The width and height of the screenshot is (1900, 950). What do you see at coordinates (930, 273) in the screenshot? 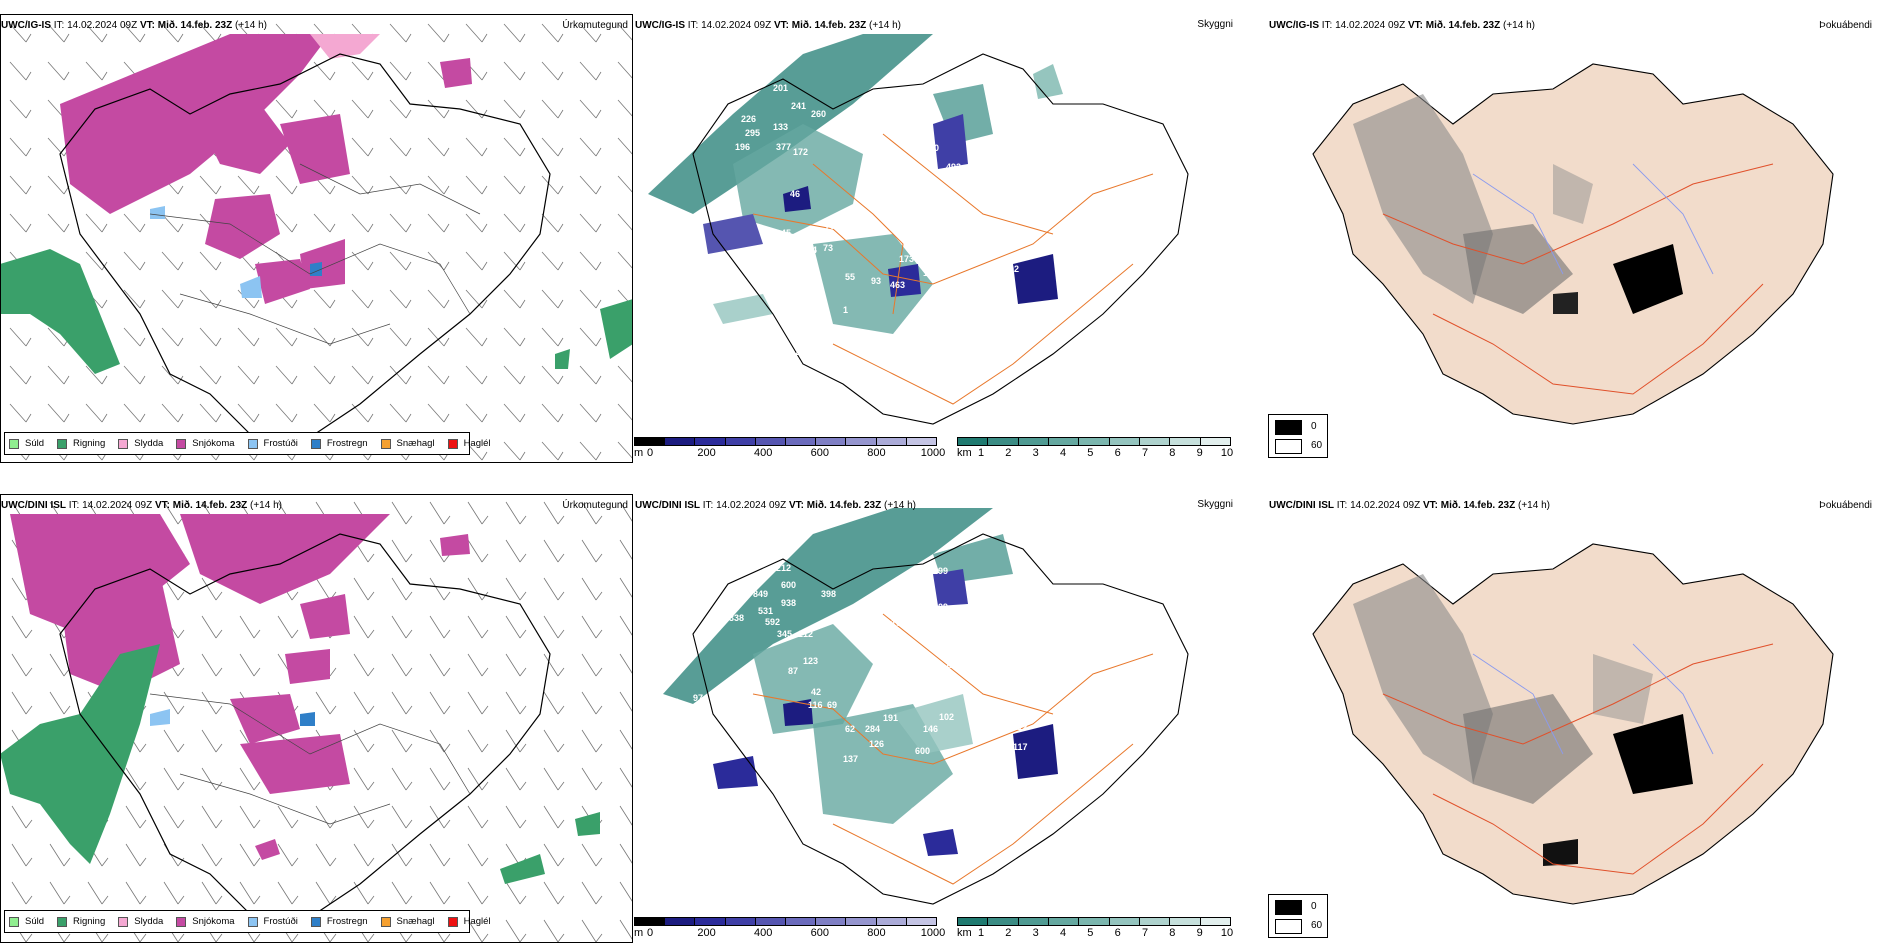
I see `ceiling-number: 152` at bounding box center [930, 273].